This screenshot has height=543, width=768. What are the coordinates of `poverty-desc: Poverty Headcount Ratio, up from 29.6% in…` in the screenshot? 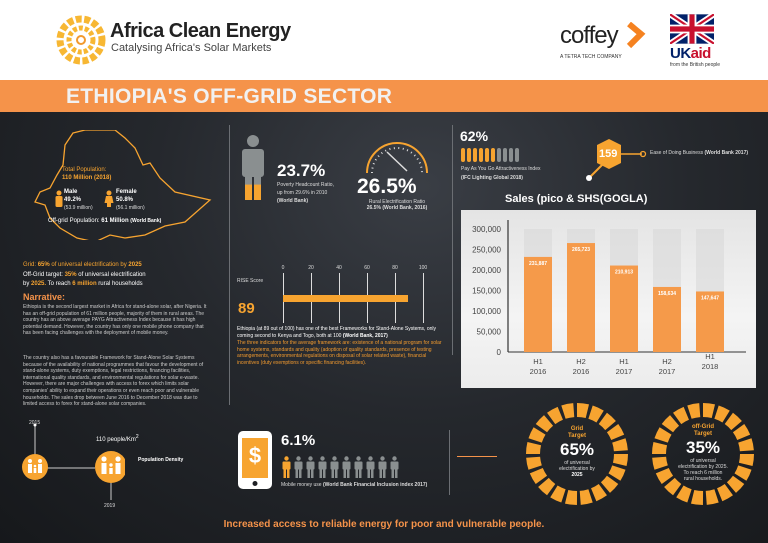 It's located at (305, 193).